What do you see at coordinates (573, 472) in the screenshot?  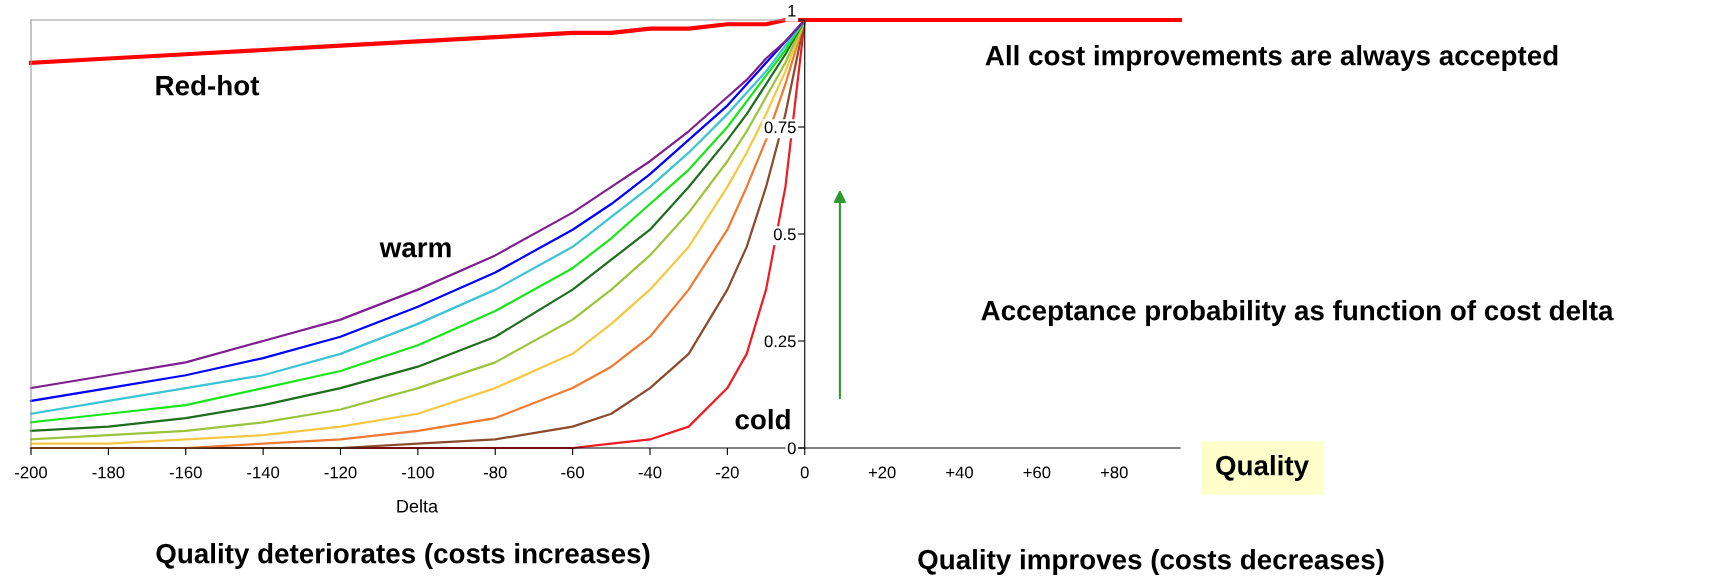 I see `x-tick-label: -60` at bounding box center [573, 472].